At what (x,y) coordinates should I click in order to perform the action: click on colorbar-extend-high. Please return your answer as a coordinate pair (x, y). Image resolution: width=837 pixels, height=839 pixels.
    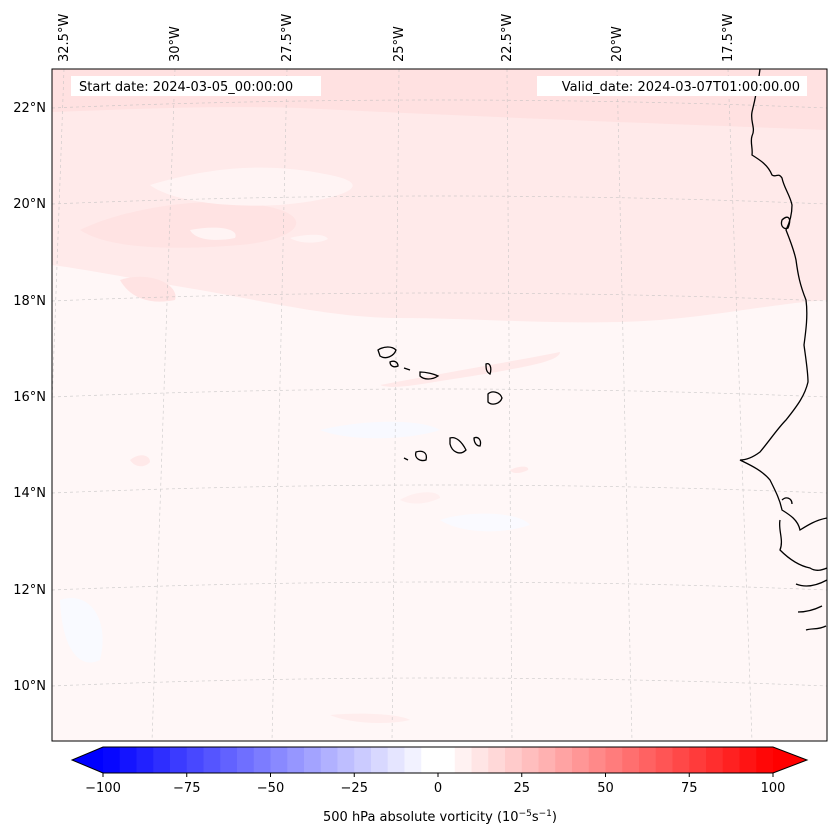
    Looking at the image, I should click on (790, 760).